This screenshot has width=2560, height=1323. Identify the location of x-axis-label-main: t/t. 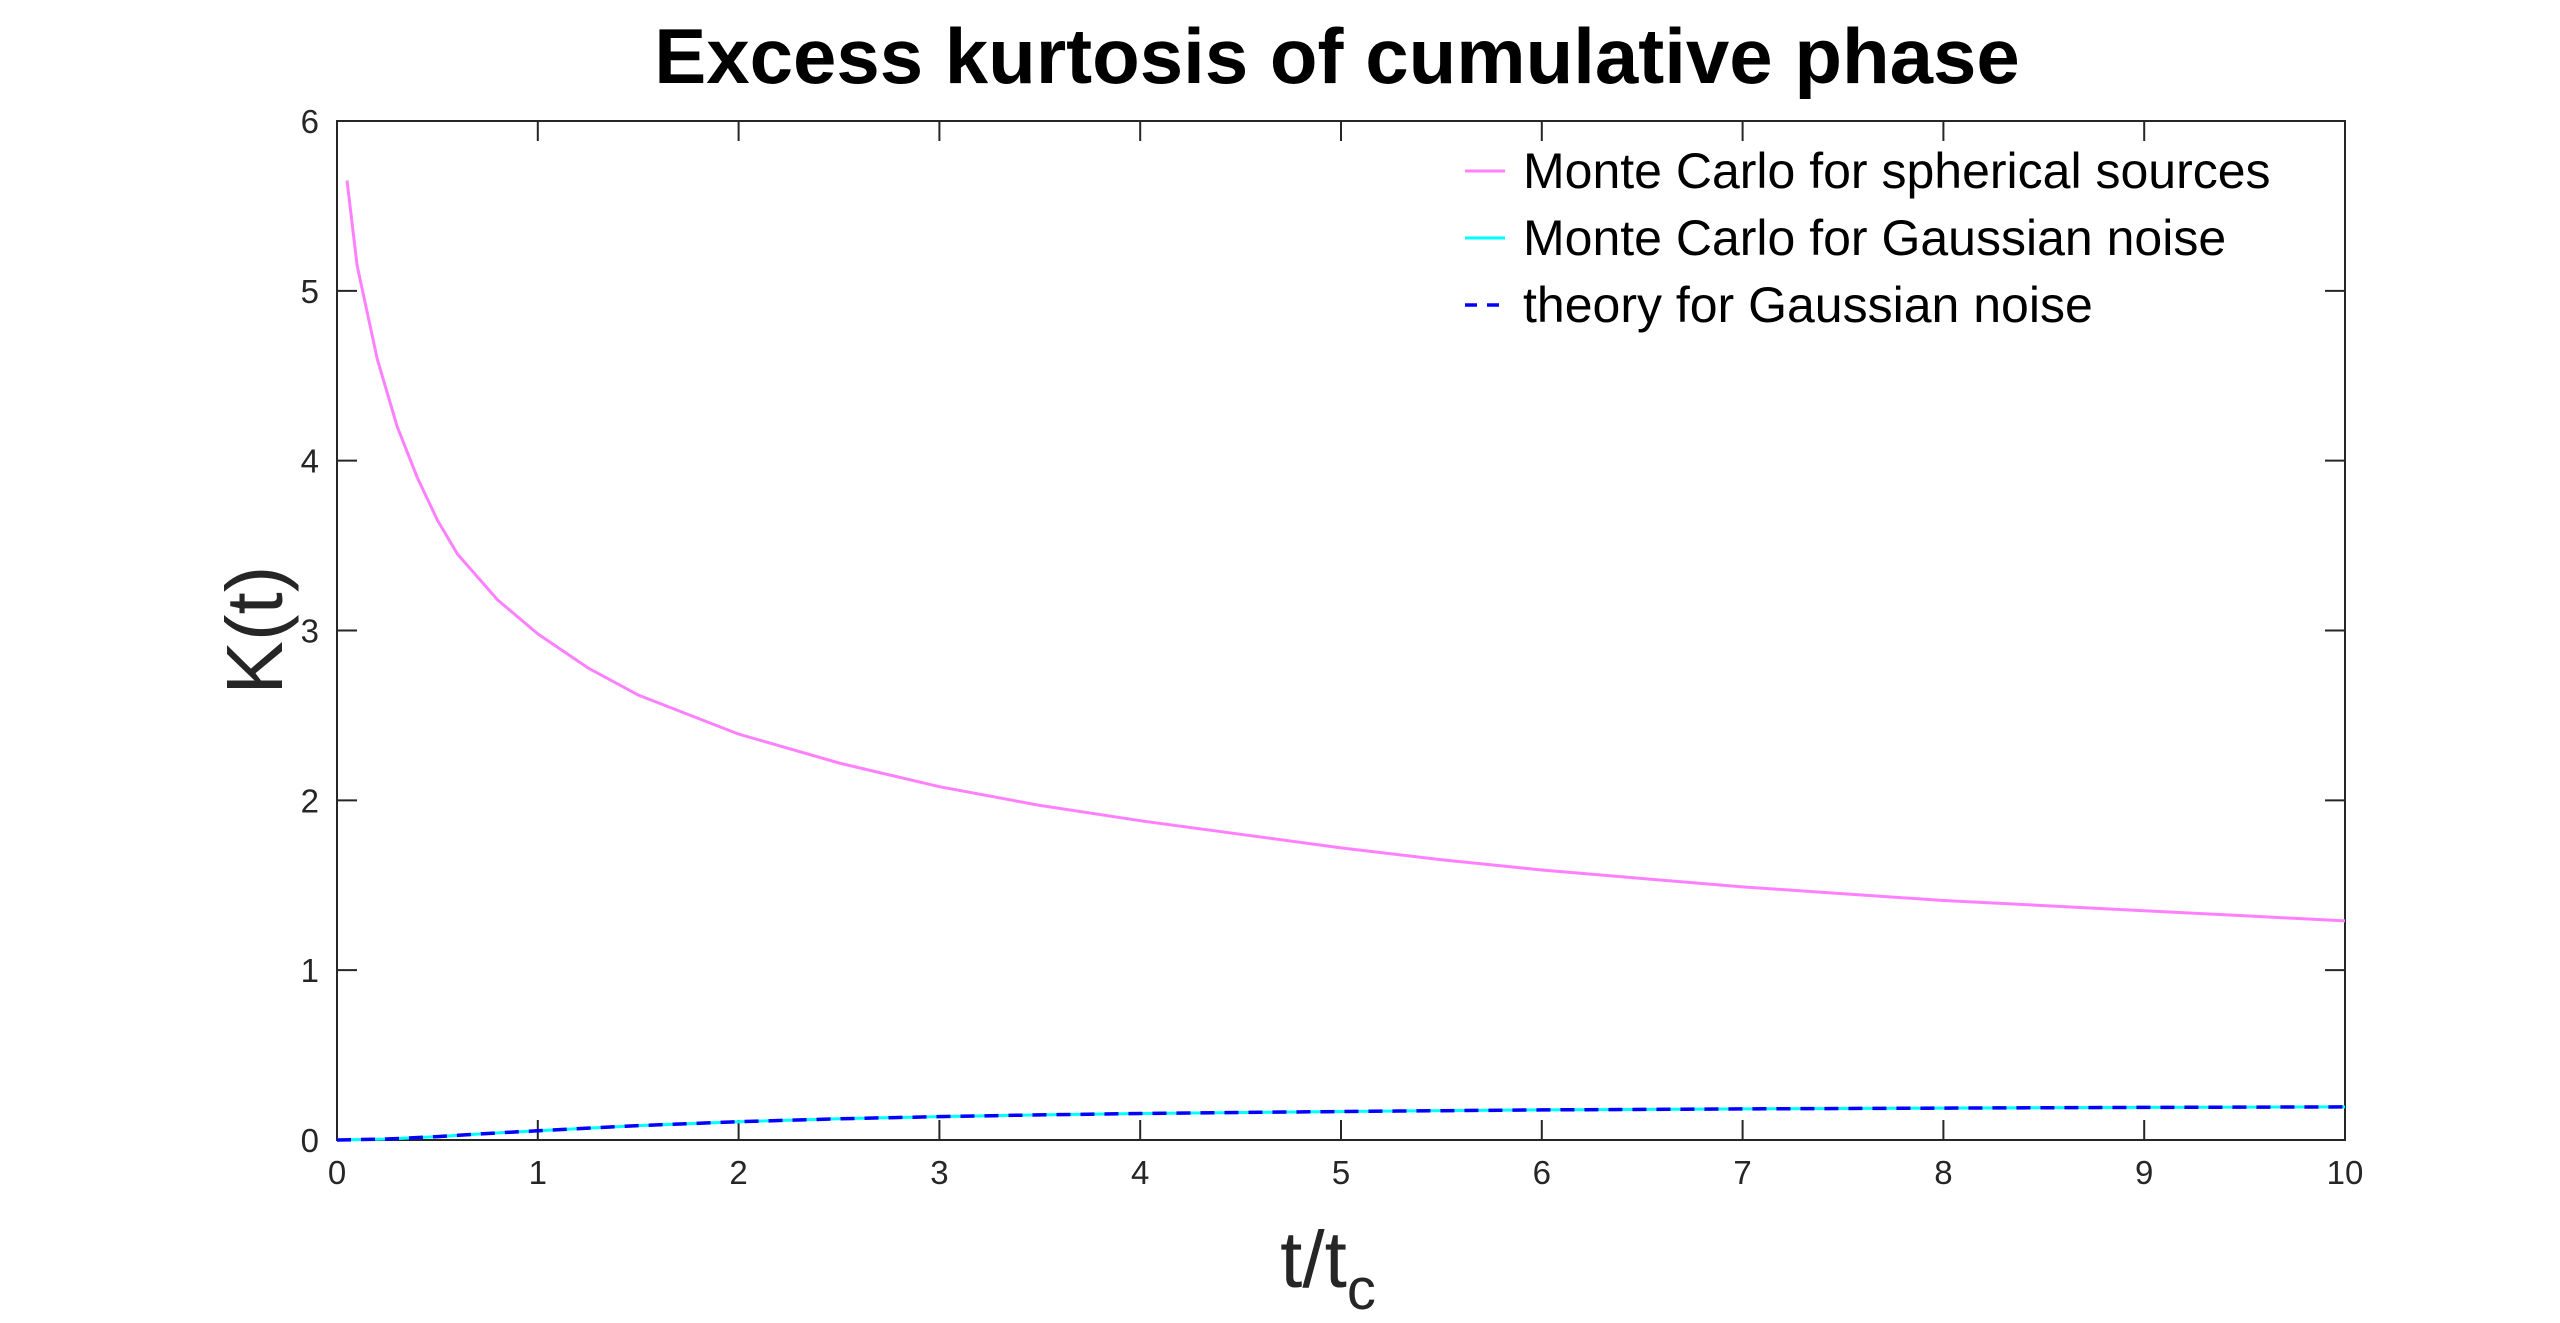
(1313, 1259).